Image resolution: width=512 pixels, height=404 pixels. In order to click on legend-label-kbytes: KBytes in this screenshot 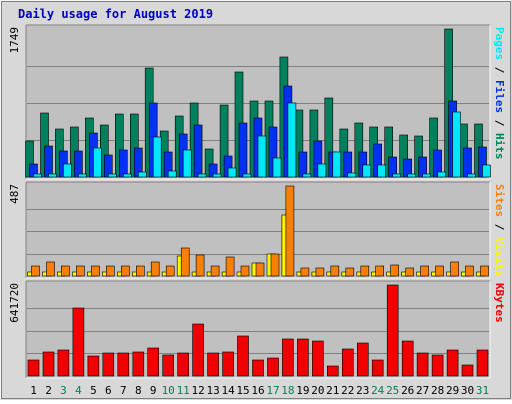, I will do `click(499, 303)`.